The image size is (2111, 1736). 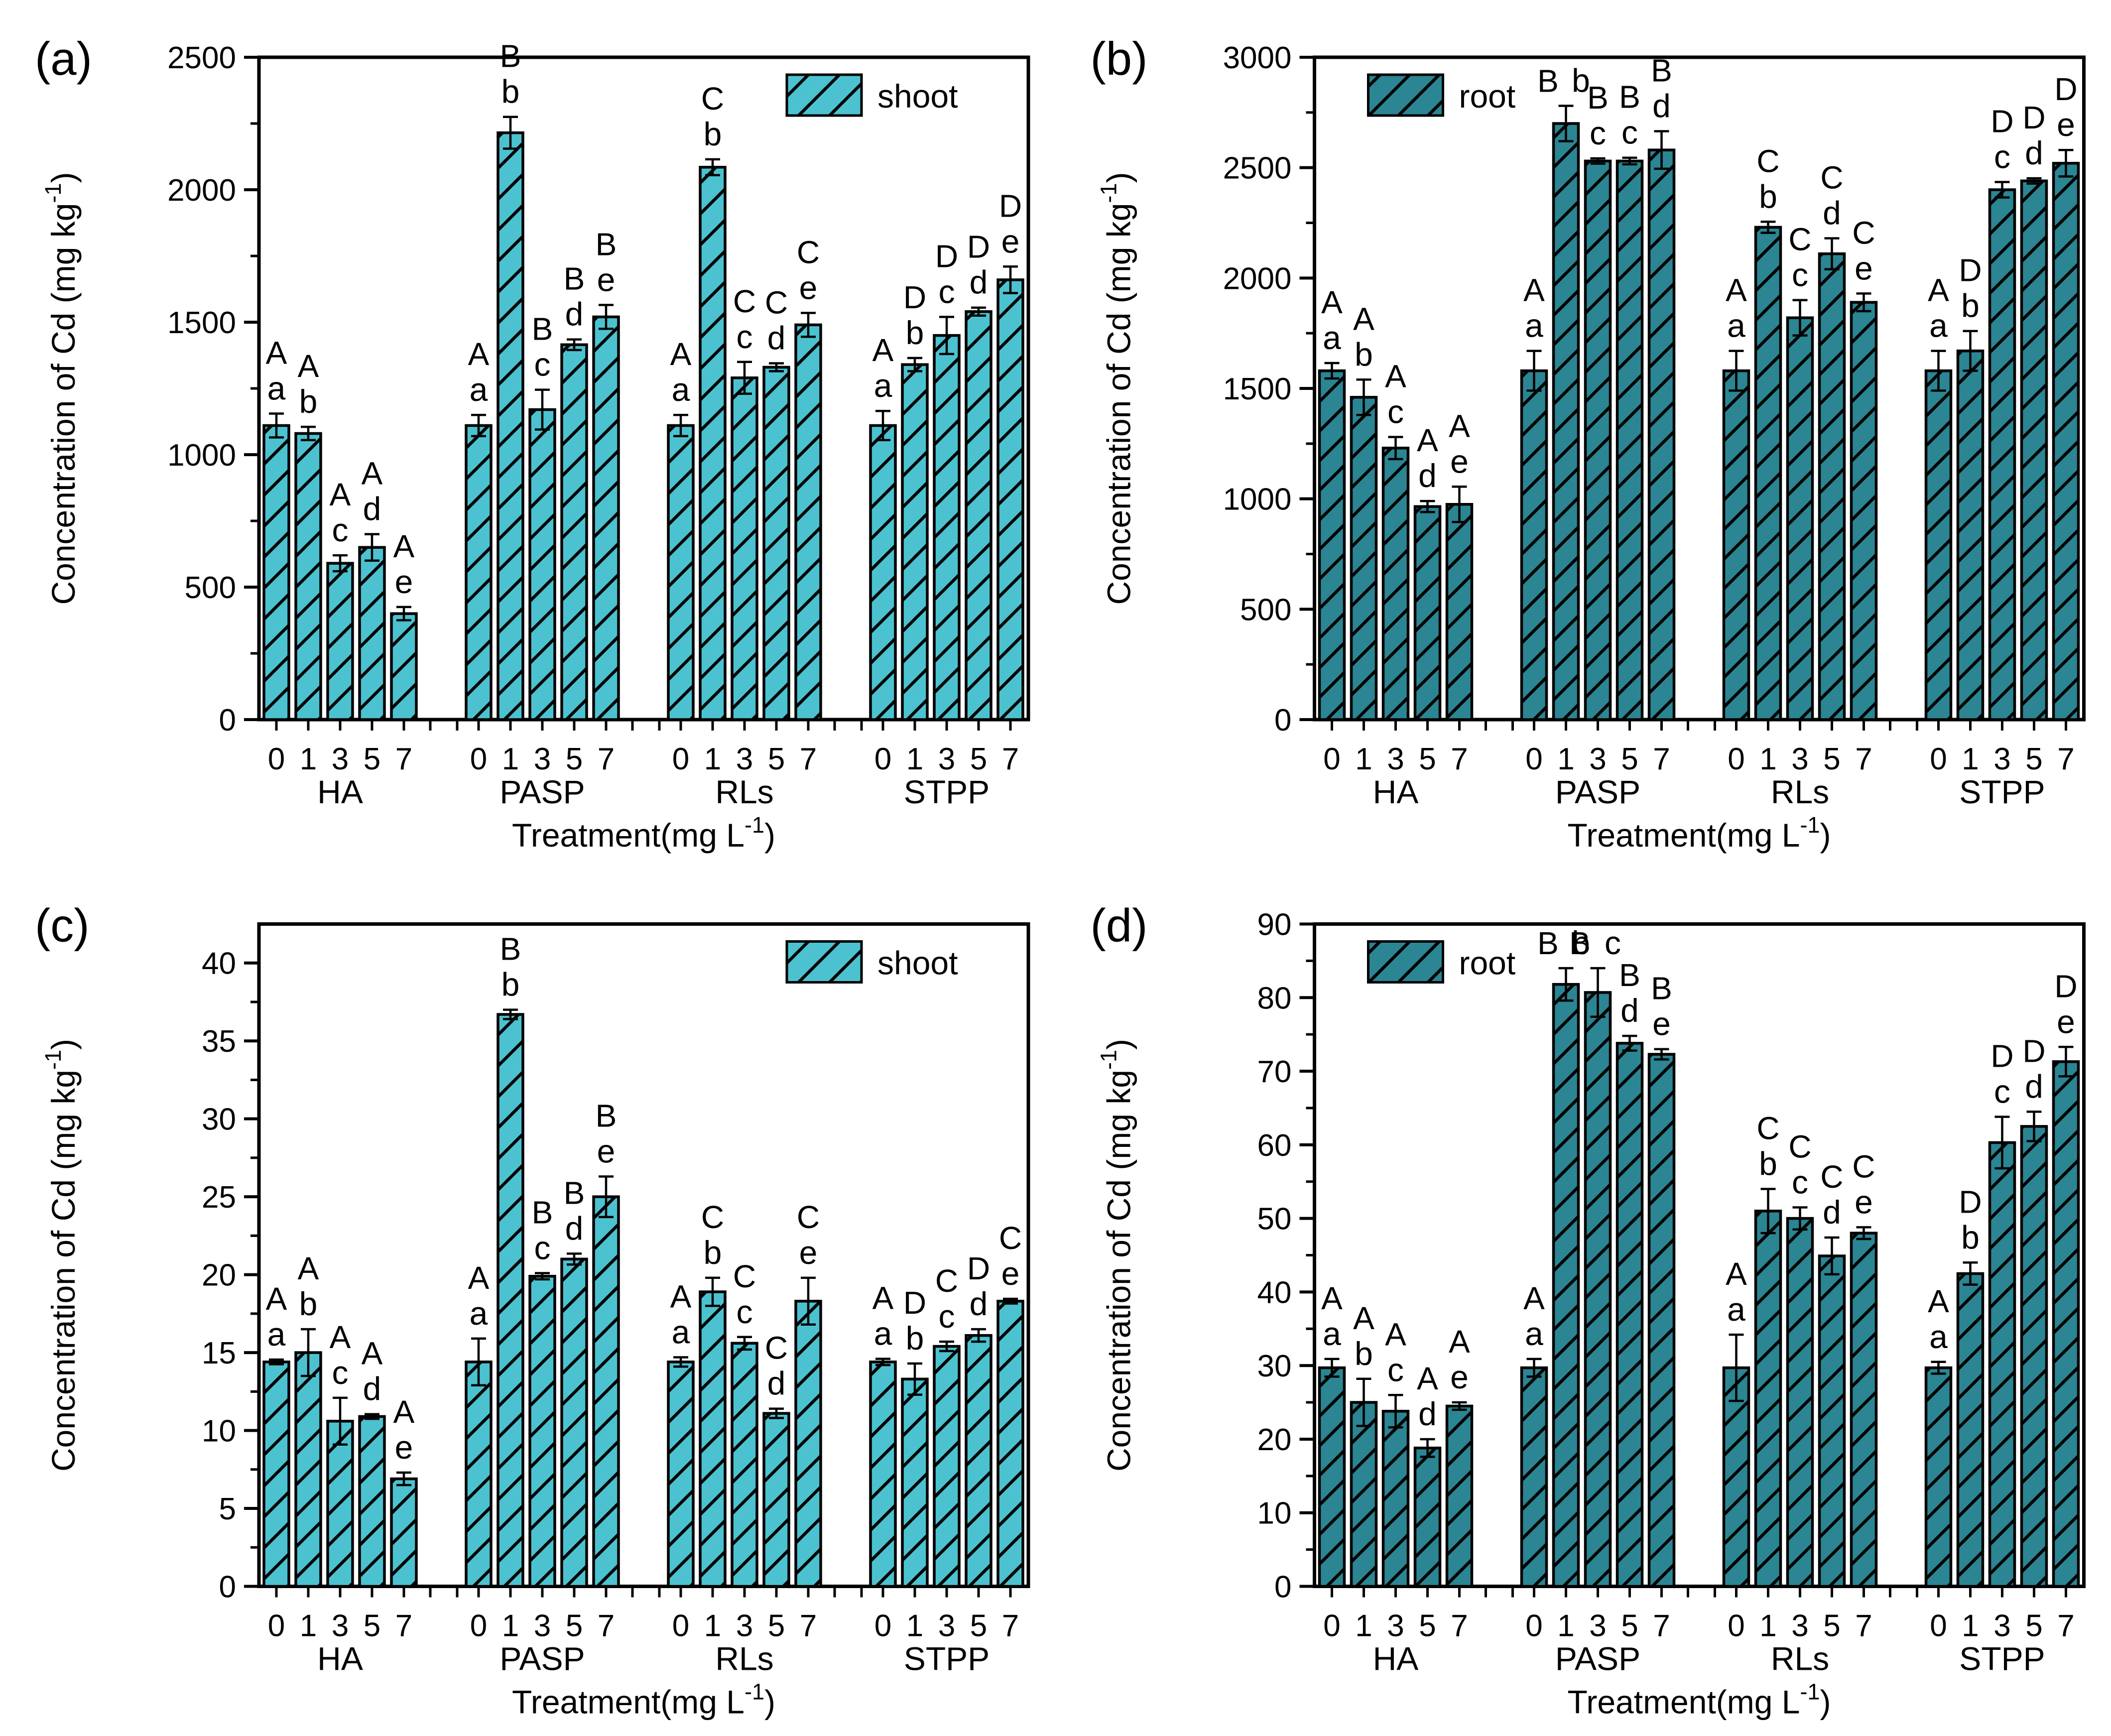 What do you see at coordinates (227, 1509) in the screenshot?
I see `y-tick-label: 5` at bounding box center [227, 1509].